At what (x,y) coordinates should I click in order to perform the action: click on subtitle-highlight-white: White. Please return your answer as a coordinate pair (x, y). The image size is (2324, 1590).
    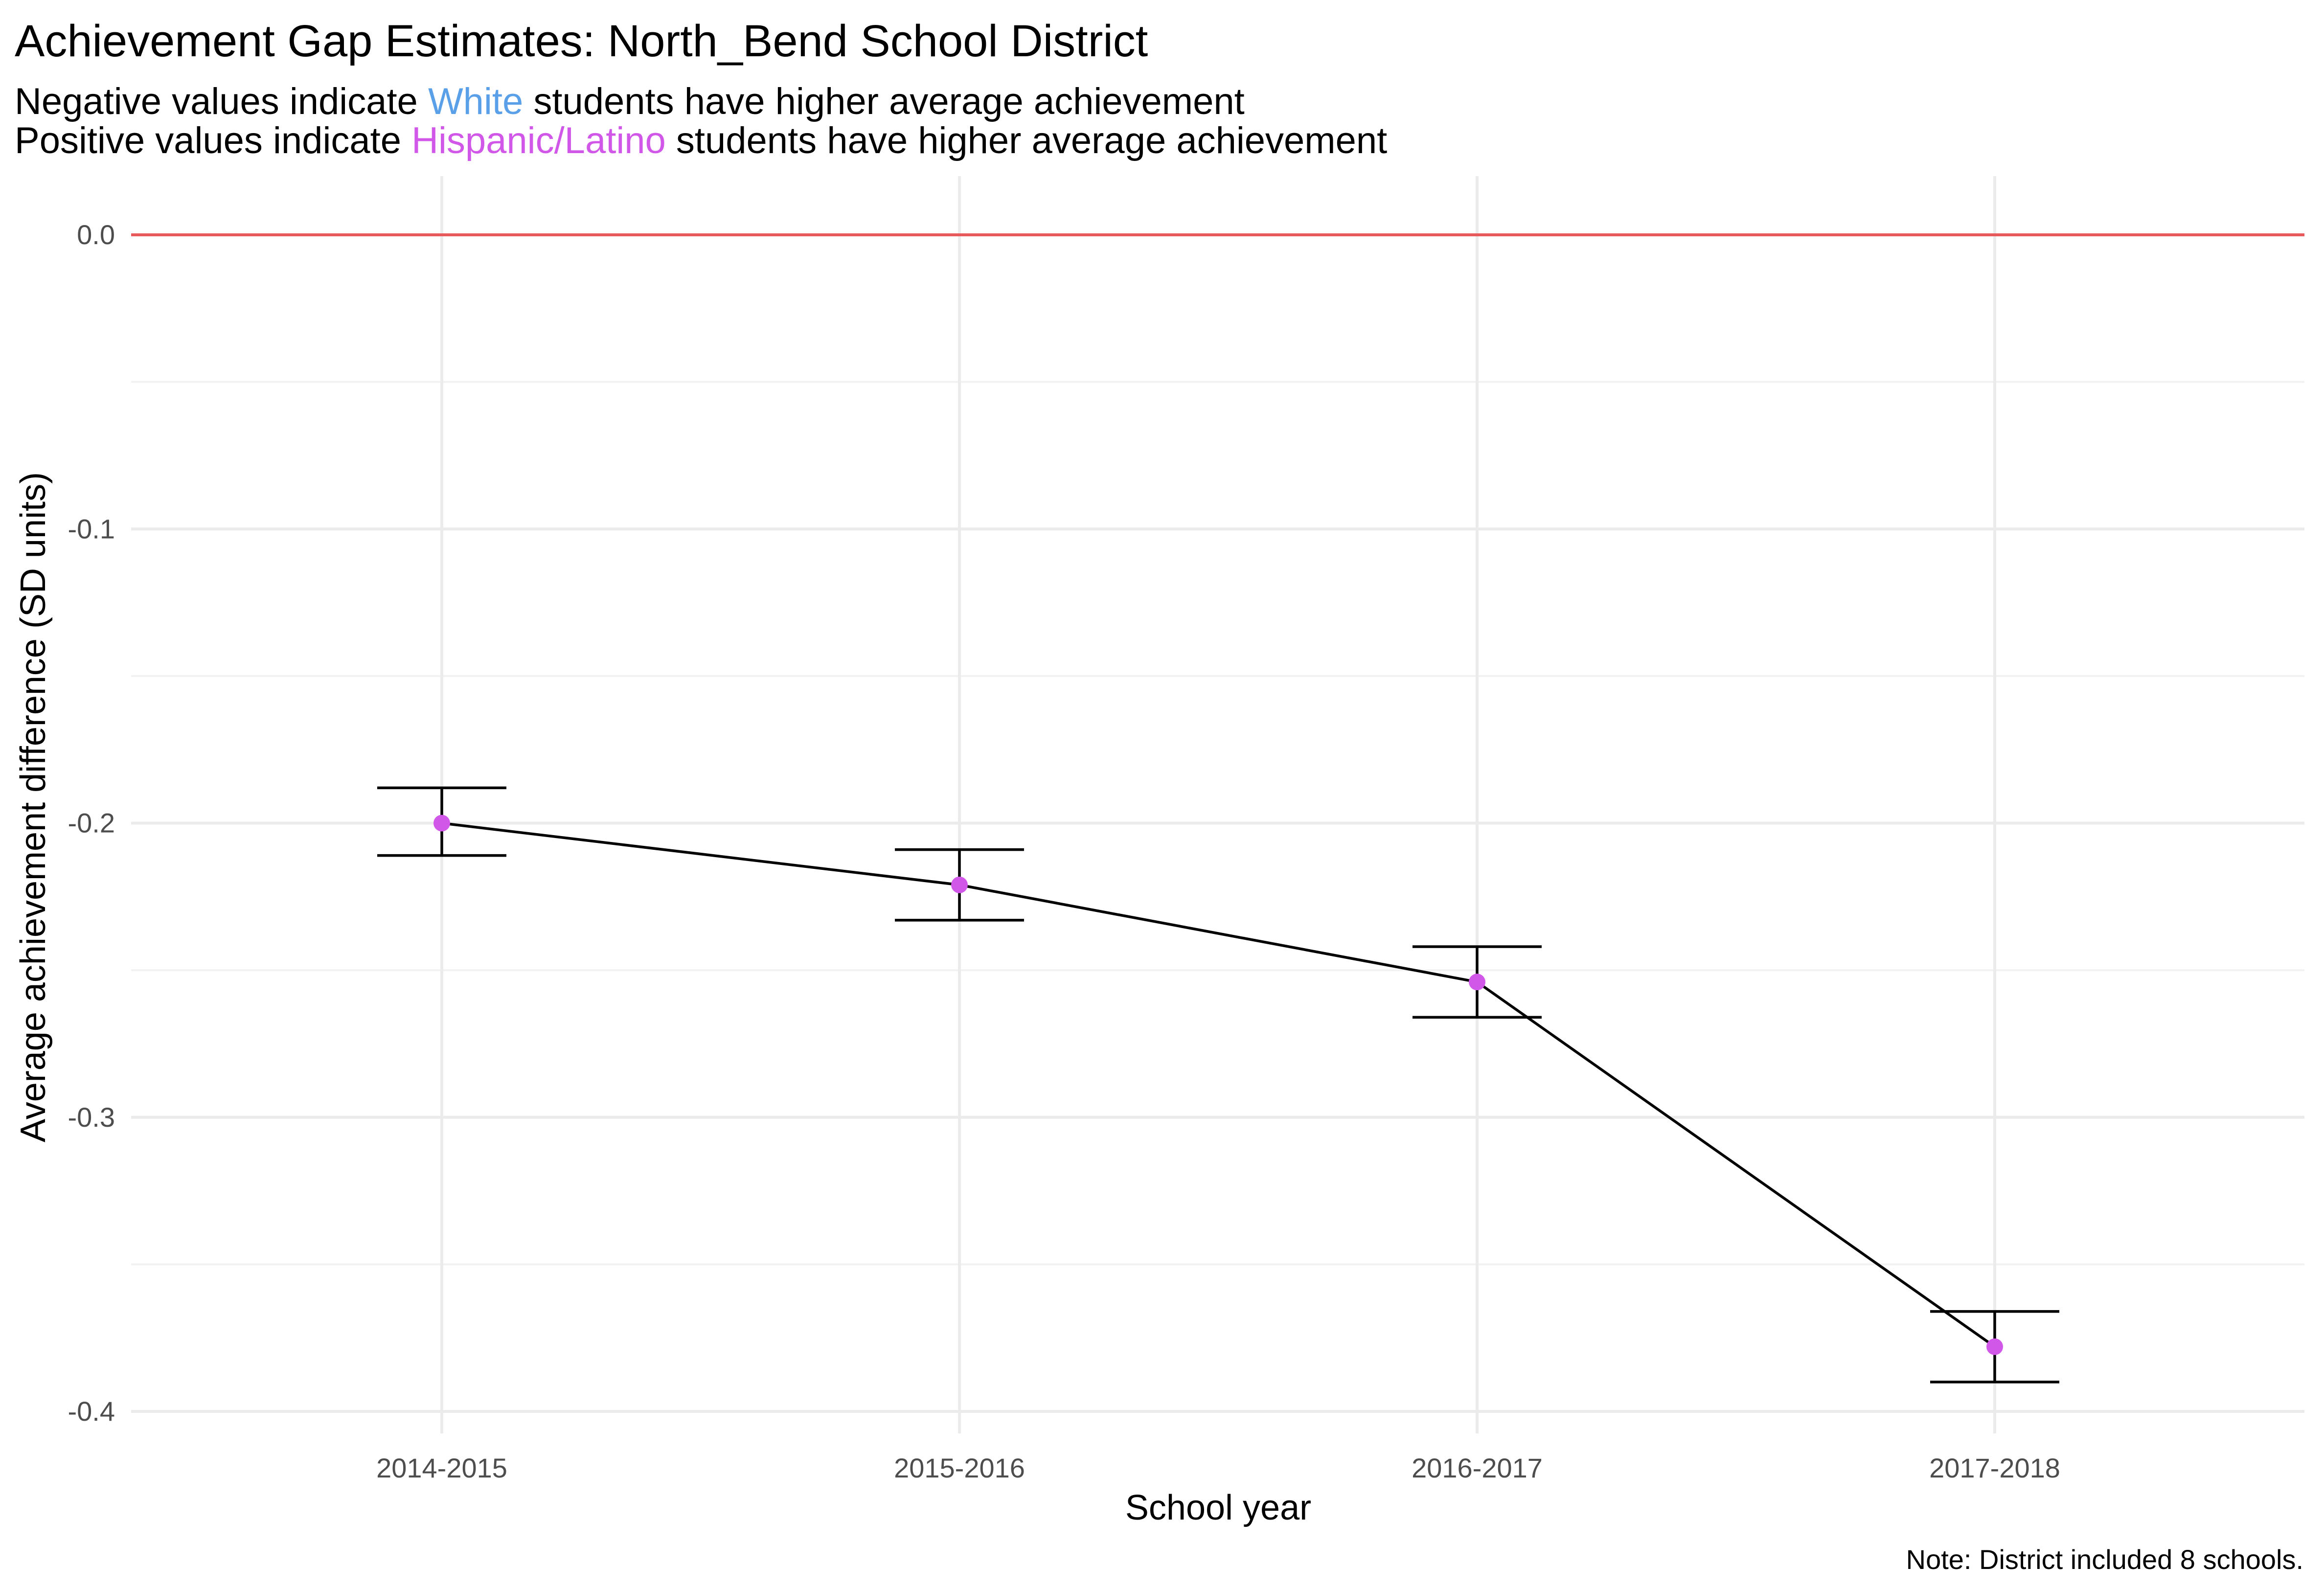
    Looking at the image, I should click on (476, 102).